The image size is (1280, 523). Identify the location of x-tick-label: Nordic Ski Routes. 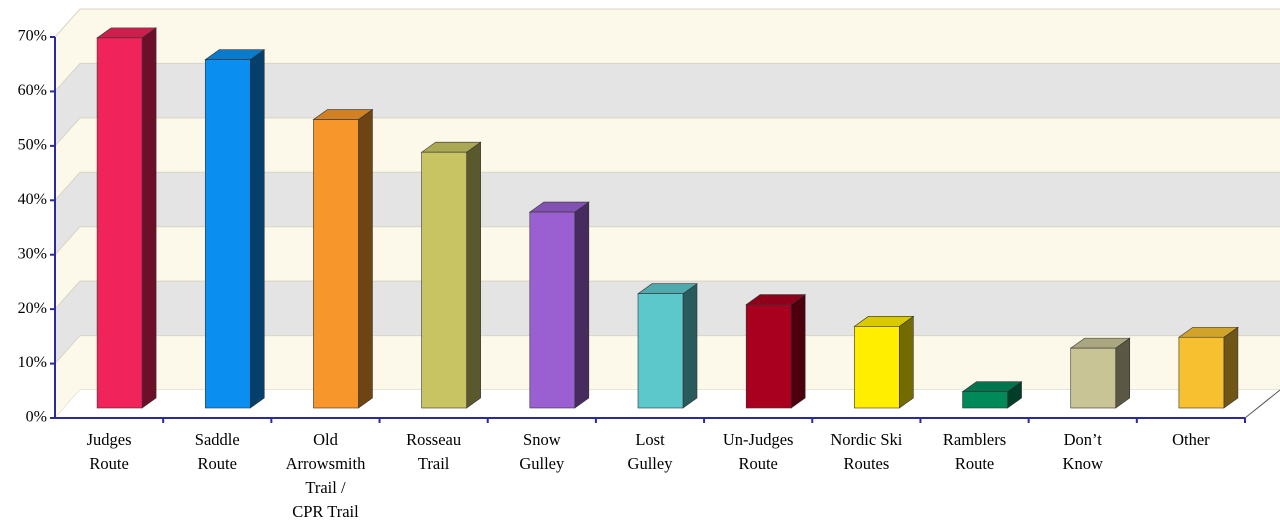
(866, 451).